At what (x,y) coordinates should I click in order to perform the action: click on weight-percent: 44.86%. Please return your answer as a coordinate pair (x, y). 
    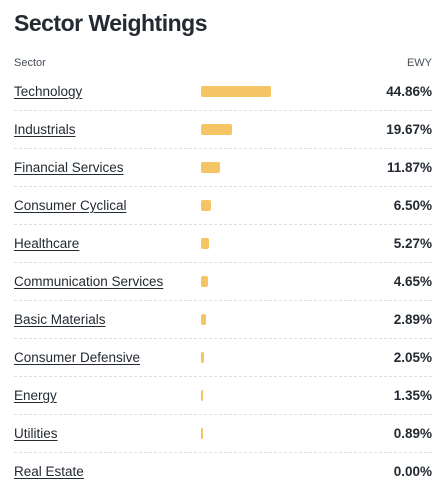
    Looking at the image, I should click on (409, 91).